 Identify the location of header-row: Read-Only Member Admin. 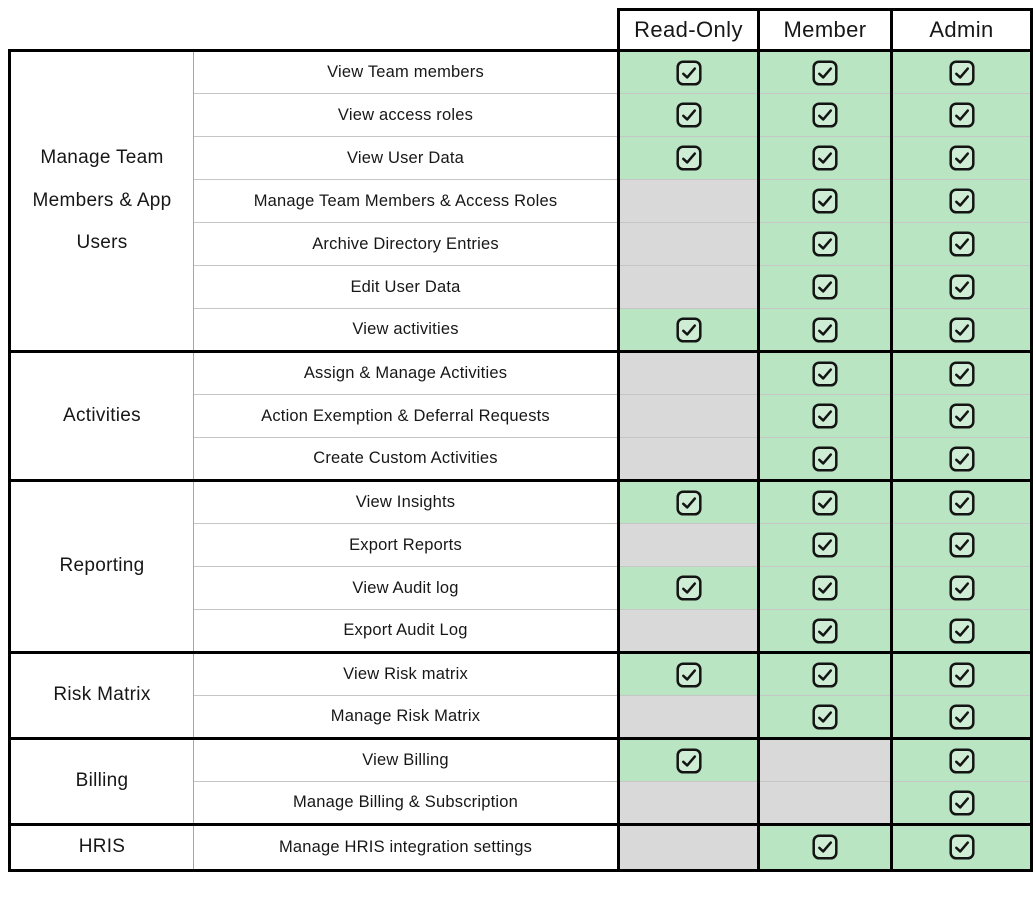
(521, 30).